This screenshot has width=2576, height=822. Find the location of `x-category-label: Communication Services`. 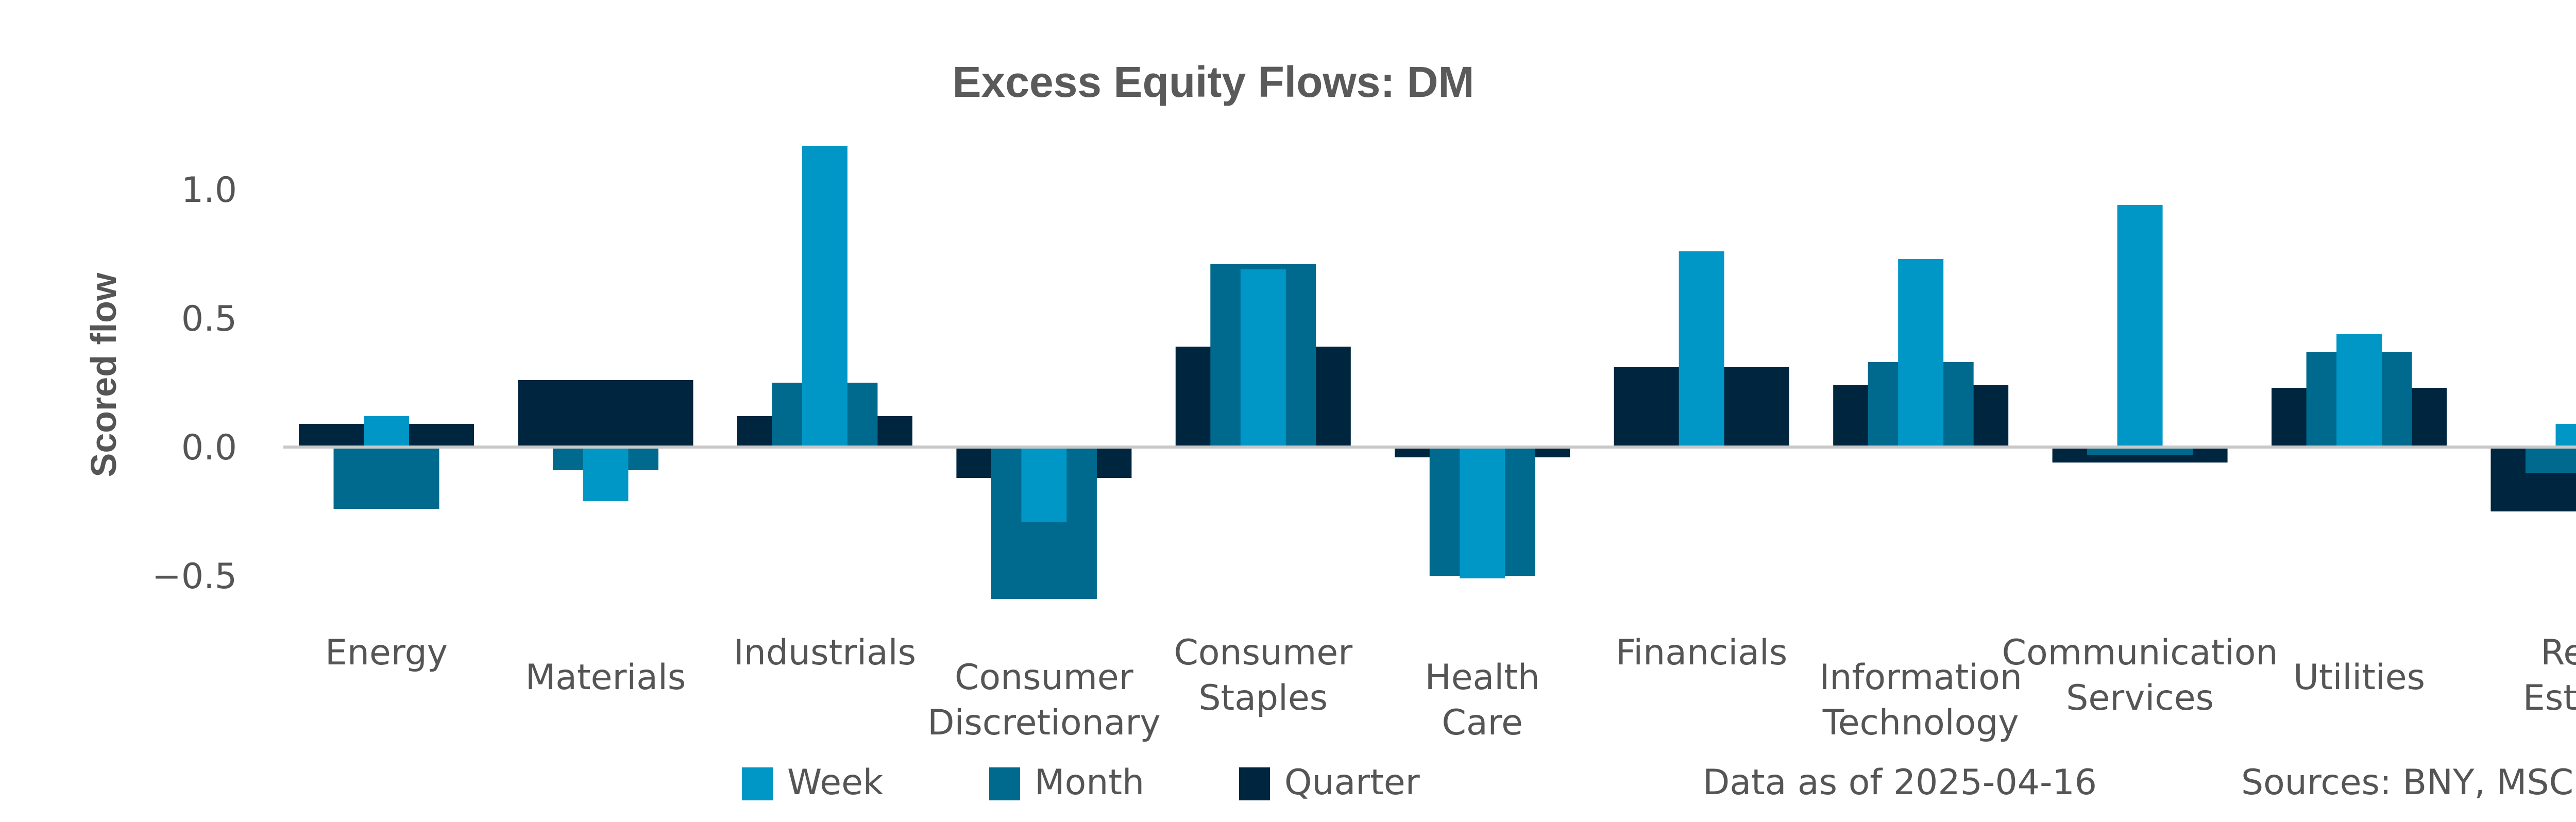

x-category-label: Communication Services is located at coordinates (2140, 675).